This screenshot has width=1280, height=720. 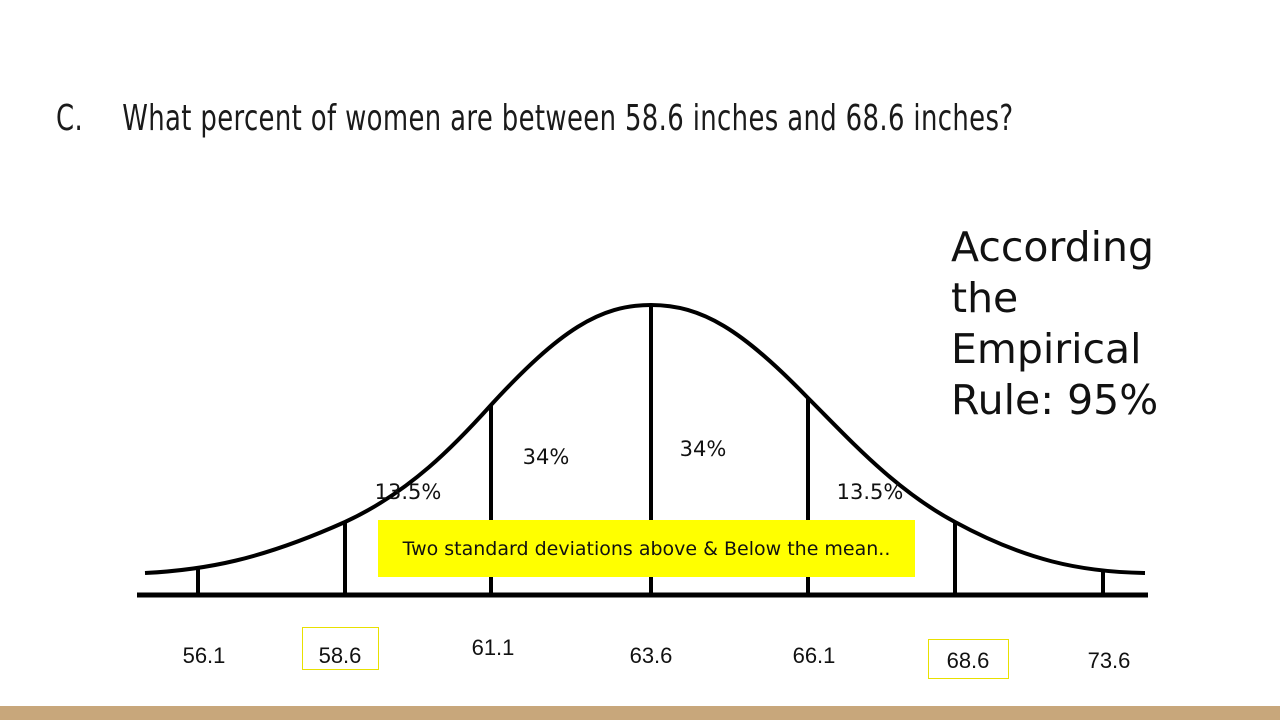 I want to click on tick-label-63-6: 63.6, so click(x=651, y=655).